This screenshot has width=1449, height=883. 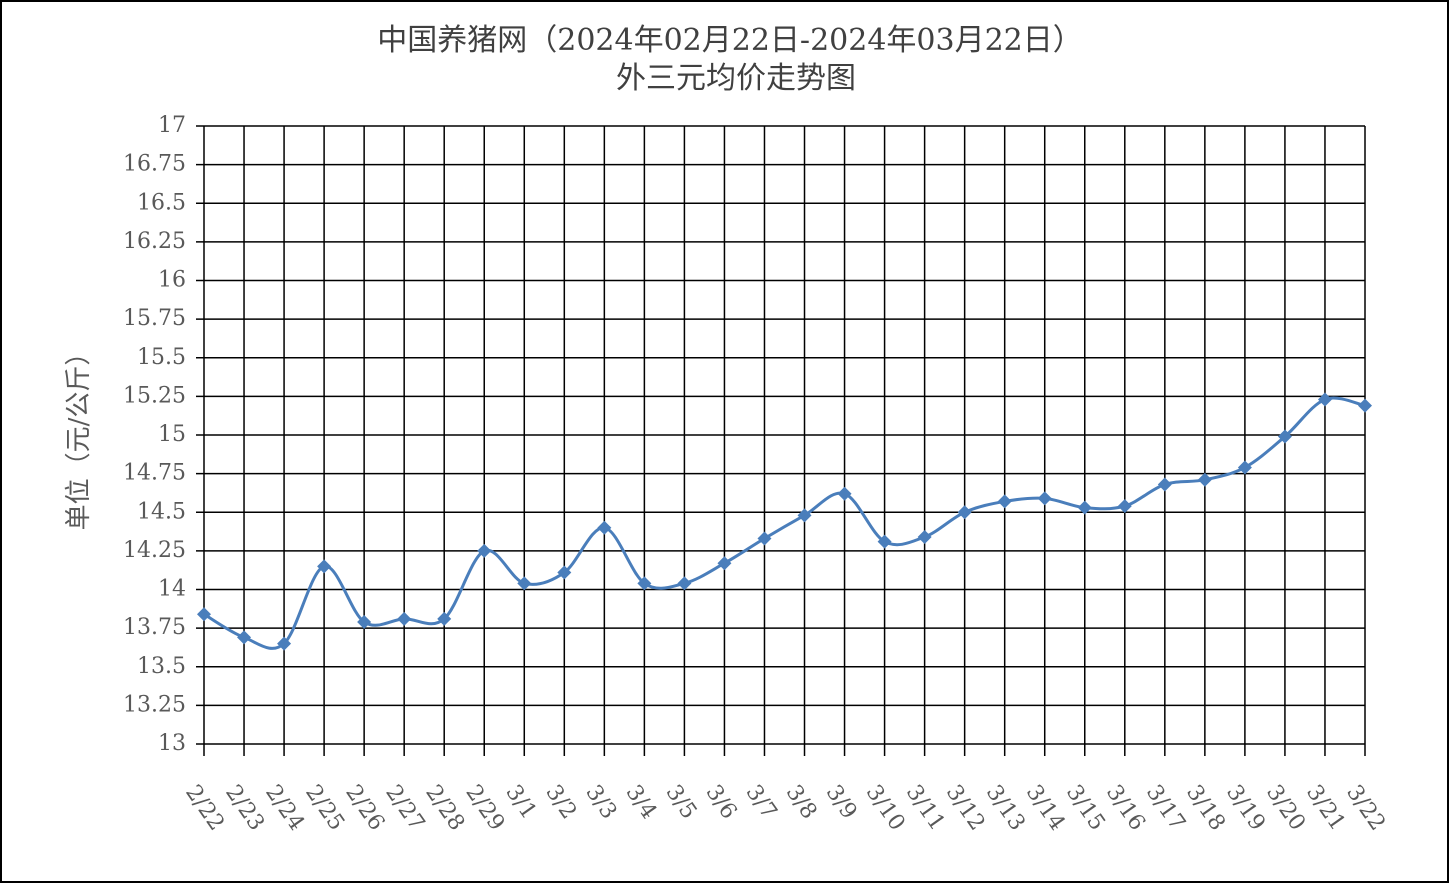 What do you see at coordinates (172, 125) in the screenshot?
I see `y-tick-label: 17` at bounding box center [172, 125].